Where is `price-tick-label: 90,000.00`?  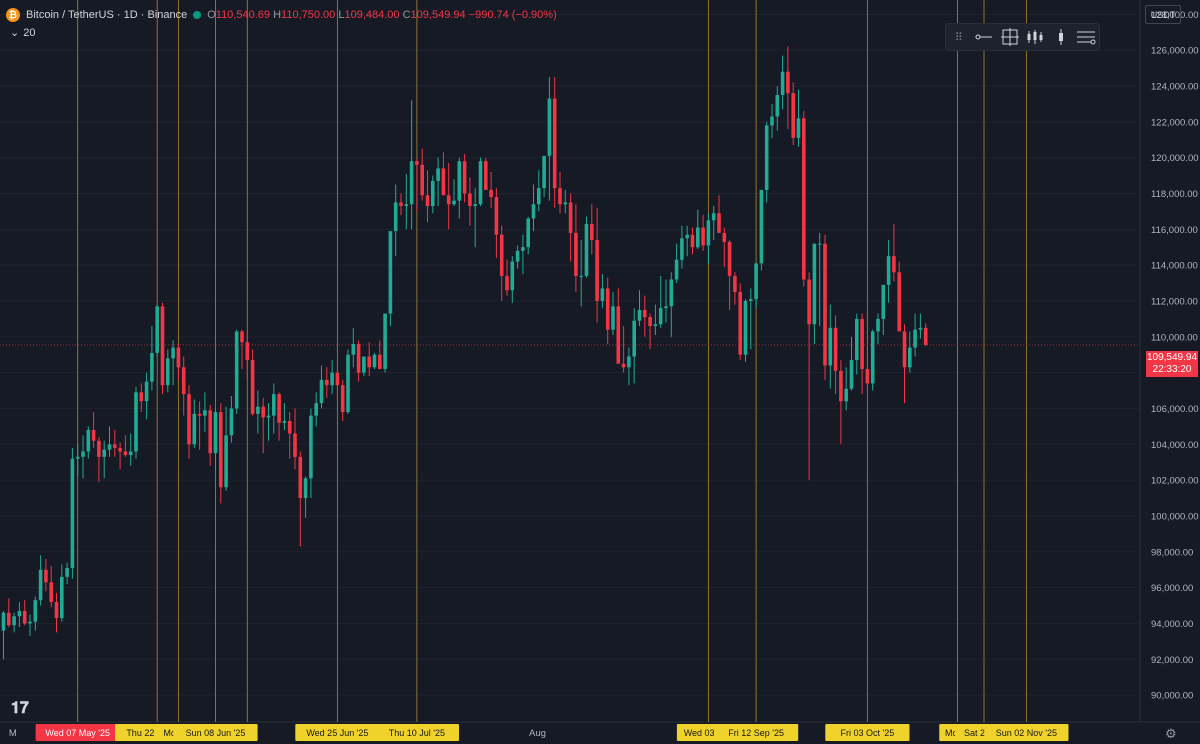 price-tick-label: 90,000.00 is located at coordinates (1172, 696).